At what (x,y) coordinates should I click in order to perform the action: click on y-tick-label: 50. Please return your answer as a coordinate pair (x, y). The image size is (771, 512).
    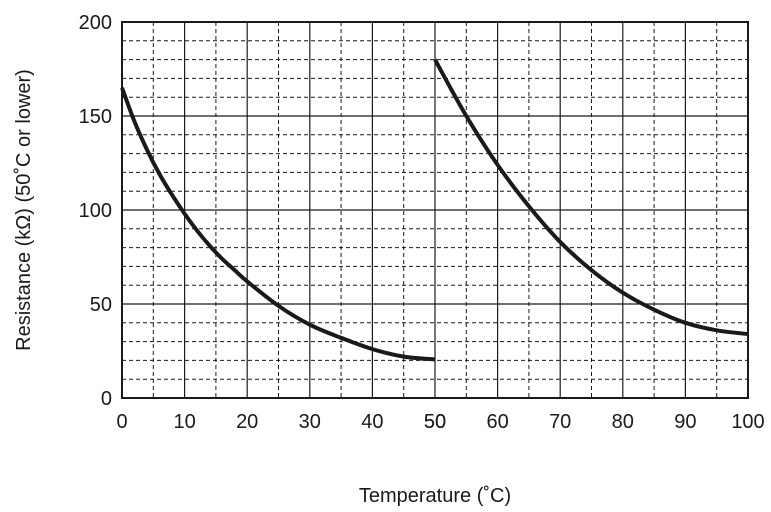
    Looking at the image, I should click on (101, 305).